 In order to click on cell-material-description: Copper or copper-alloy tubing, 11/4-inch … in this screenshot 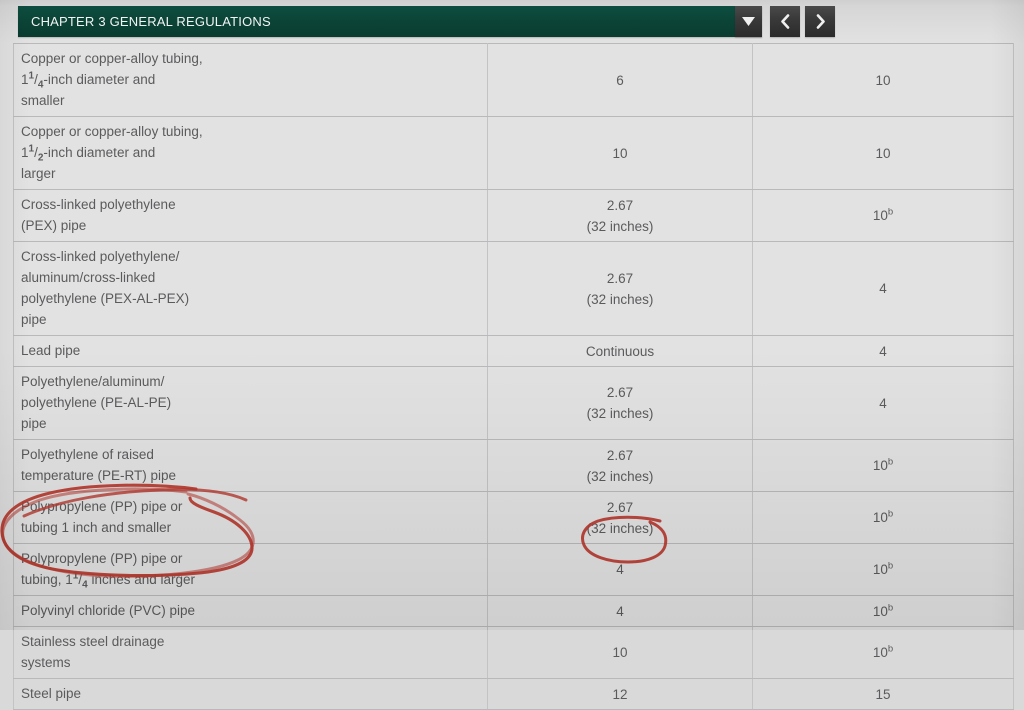, I will do `click(250, 80)`.